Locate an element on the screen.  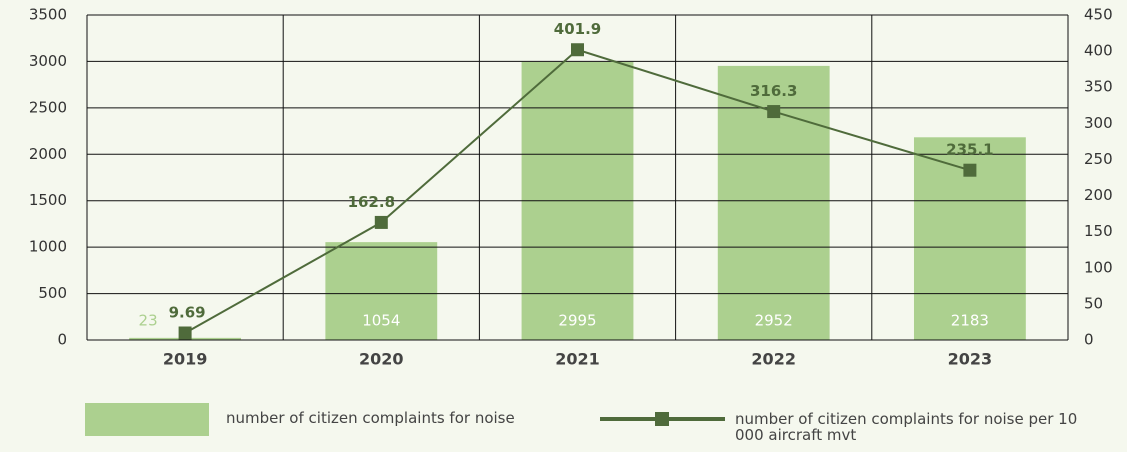
y-tick-label: 3000 is located at coordinates (48, 61).